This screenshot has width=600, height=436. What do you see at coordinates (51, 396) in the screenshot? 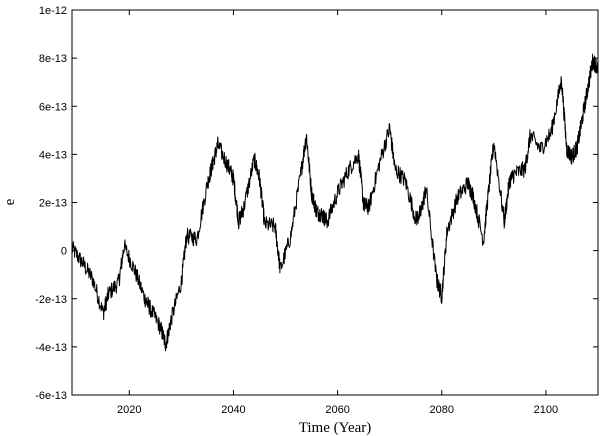
I see `y-tick-label: -6e-13` at bounding box center [51, 396].